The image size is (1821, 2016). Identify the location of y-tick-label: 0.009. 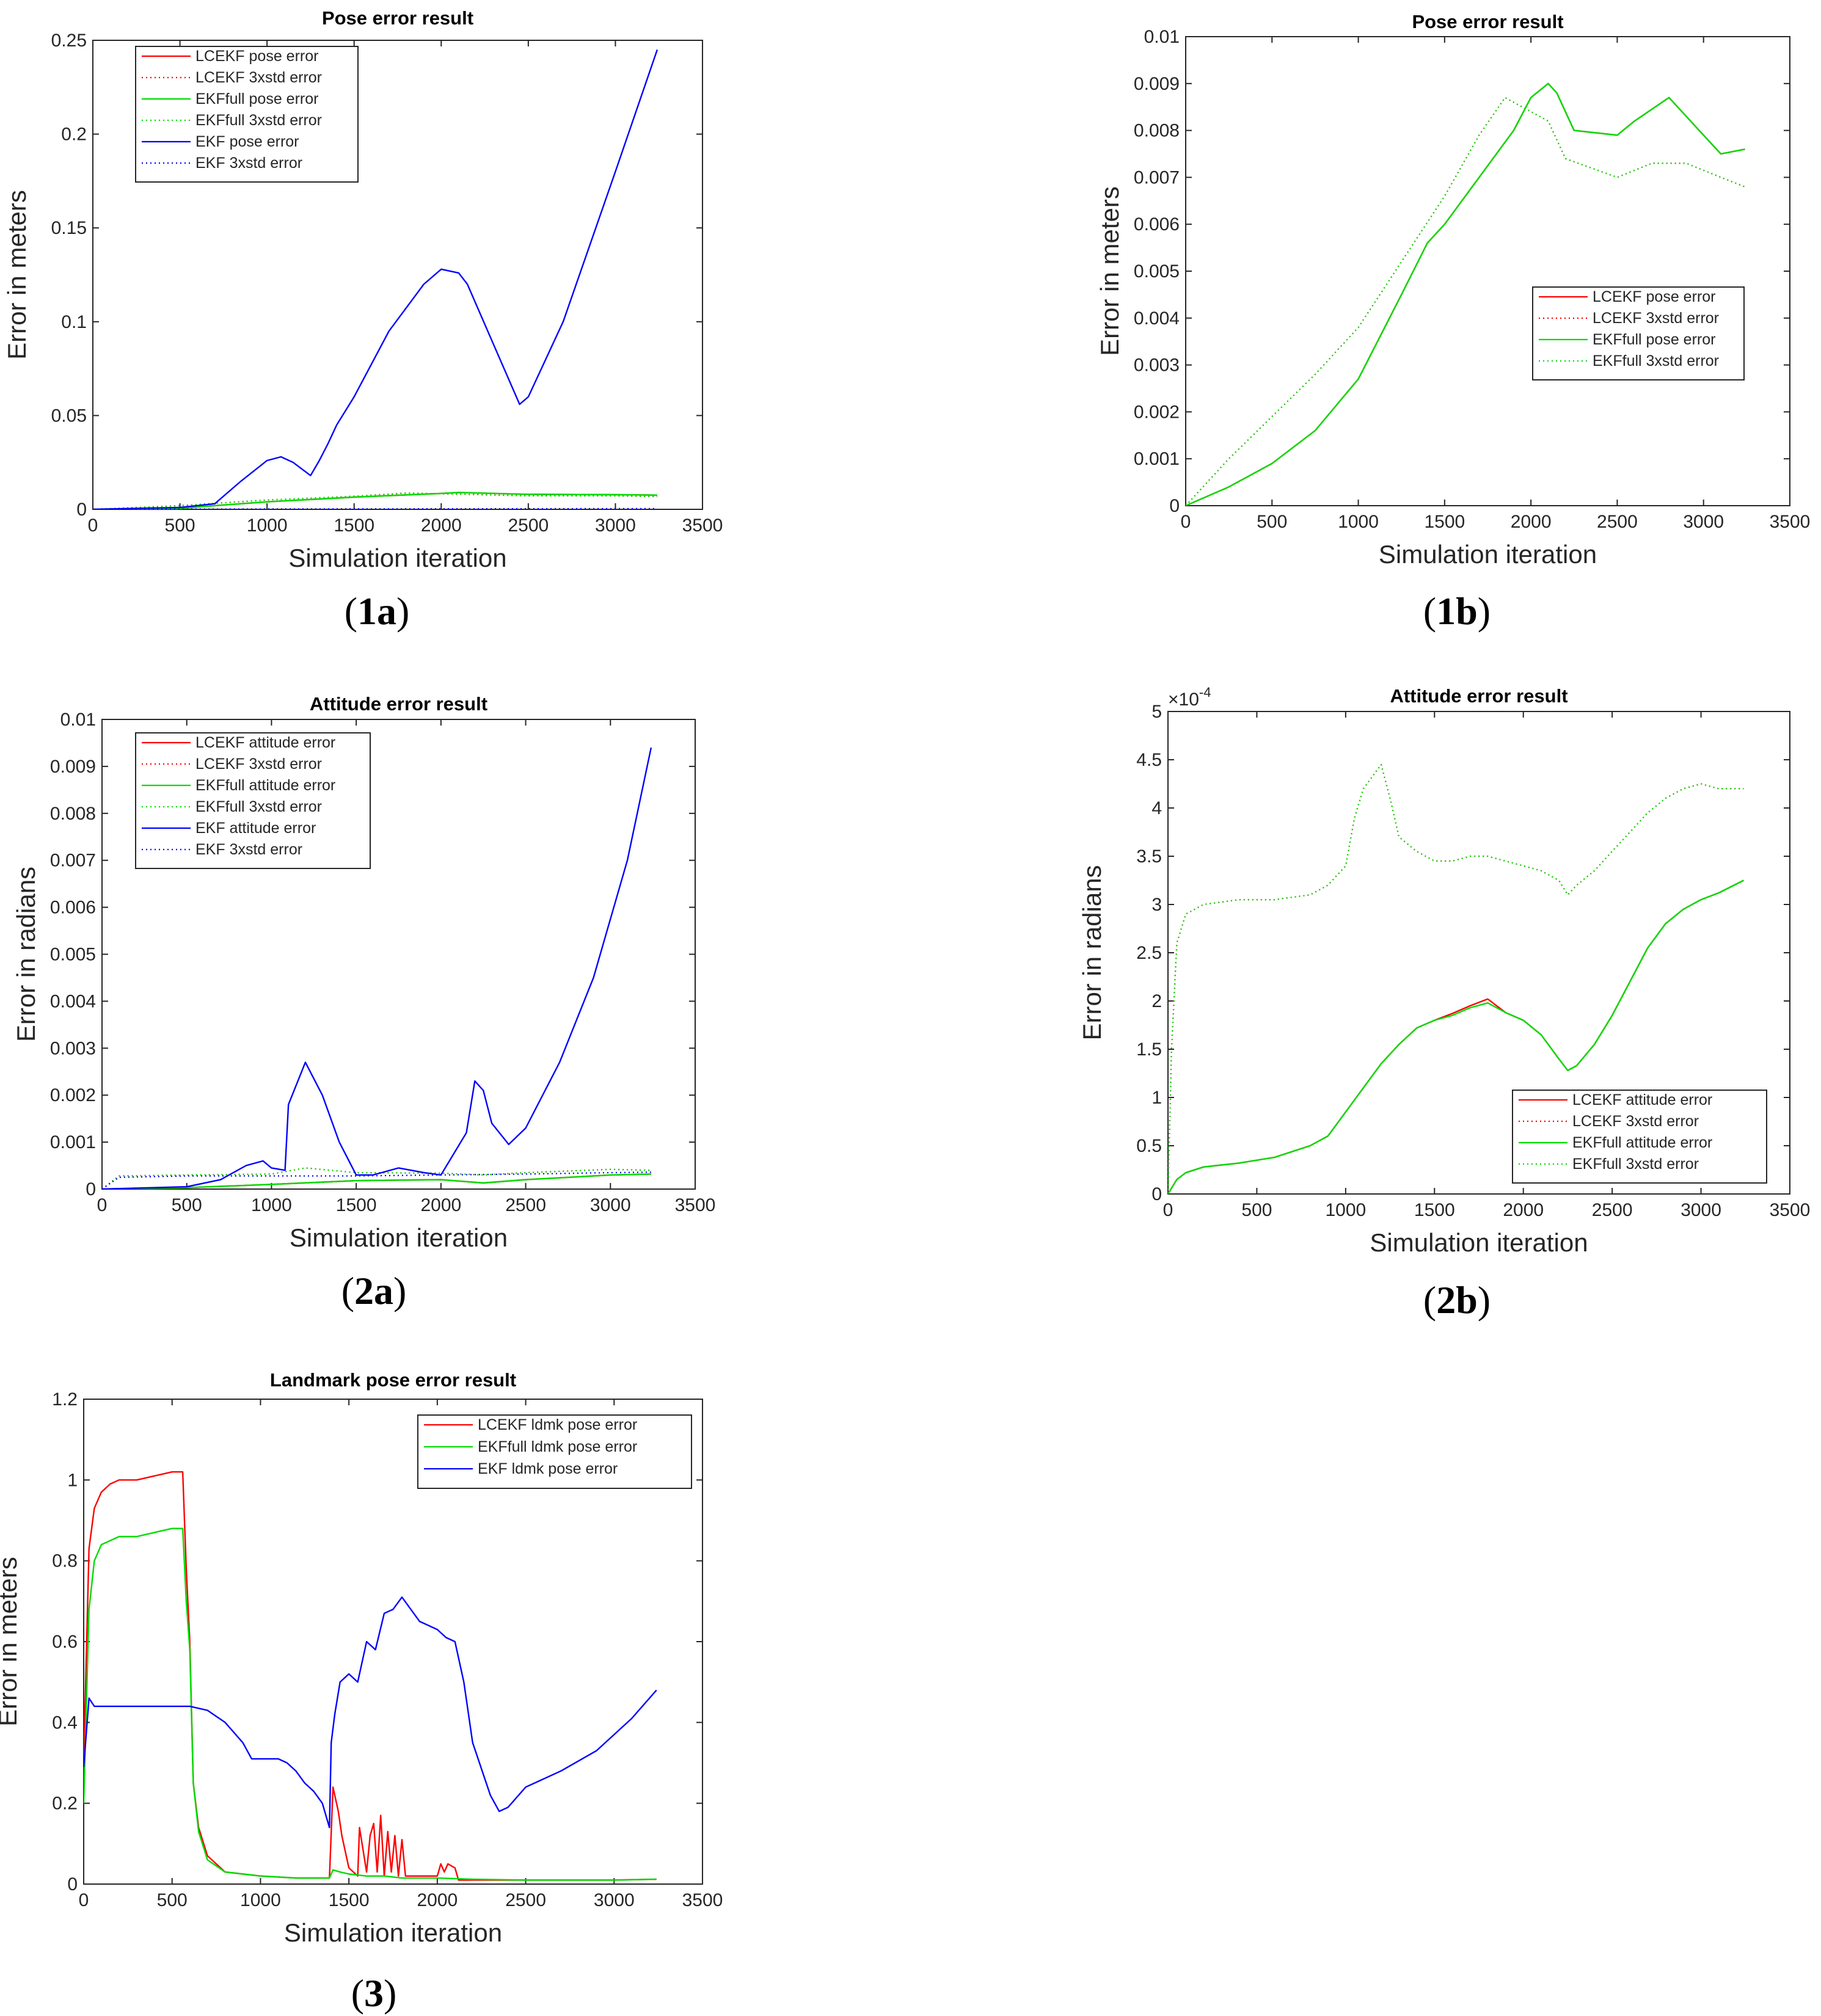
(1157, 84).